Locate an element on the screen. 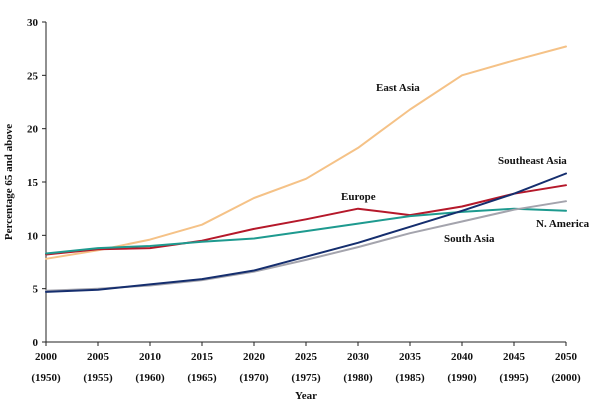 The width and height of the screenshot is (614, 412). x-tick-label: 2015 is located at coordinates (202, 357).